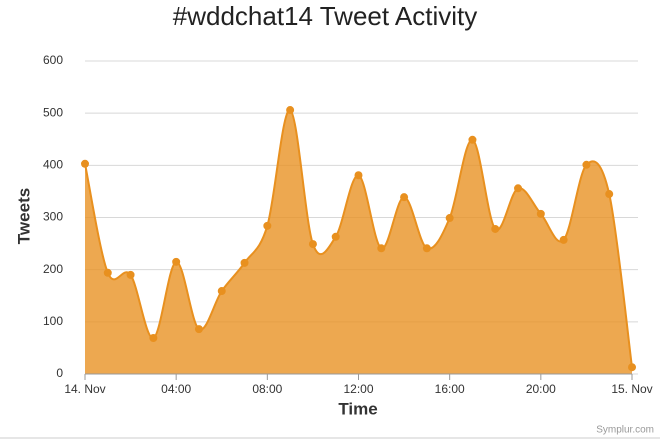 The height and width of the screenshot is (440, 660). I want to click on x-tick-label: 16:00, so click(450, 389).